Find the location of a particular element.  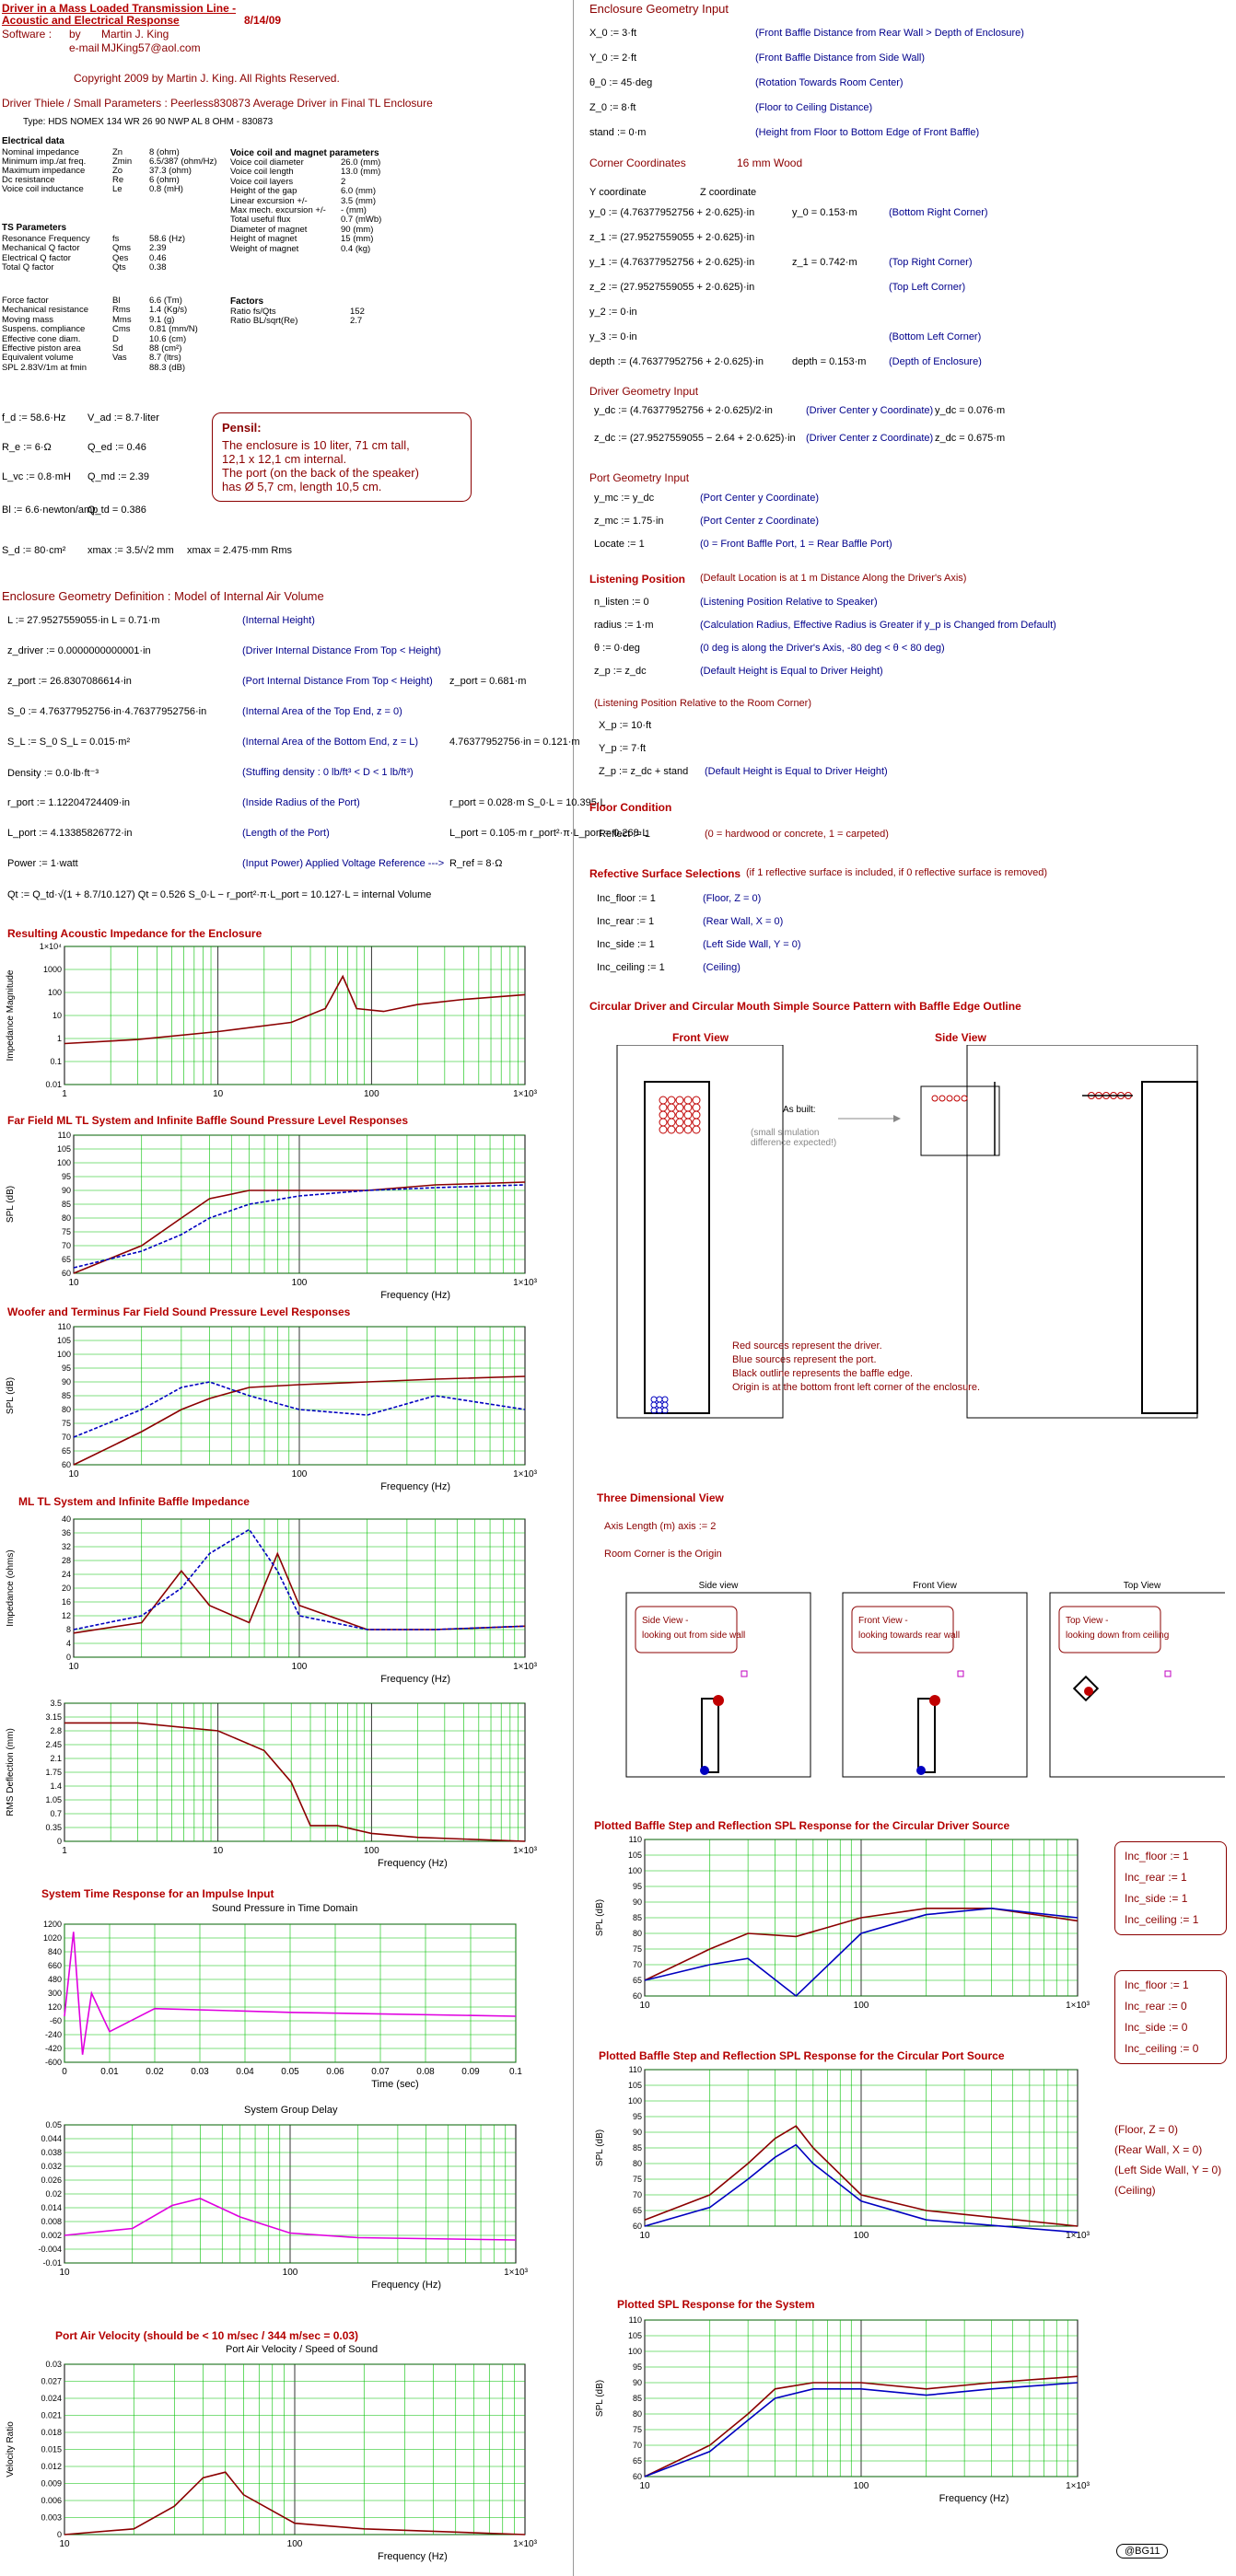

enclosure-cell: S_0 := 4.76377952756·in·4.76377952756·in is located at coordinates (107, 711).